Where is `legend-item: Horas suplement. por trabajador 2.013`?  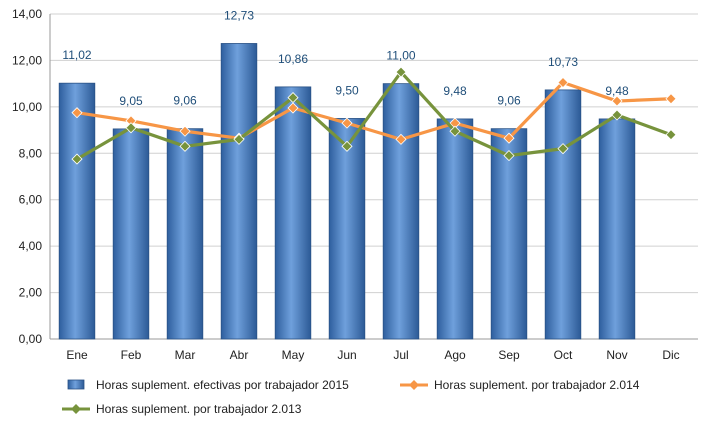 legend-item: Horas suplement. por trabajador 2.013 is located at coordinates (182, 409).